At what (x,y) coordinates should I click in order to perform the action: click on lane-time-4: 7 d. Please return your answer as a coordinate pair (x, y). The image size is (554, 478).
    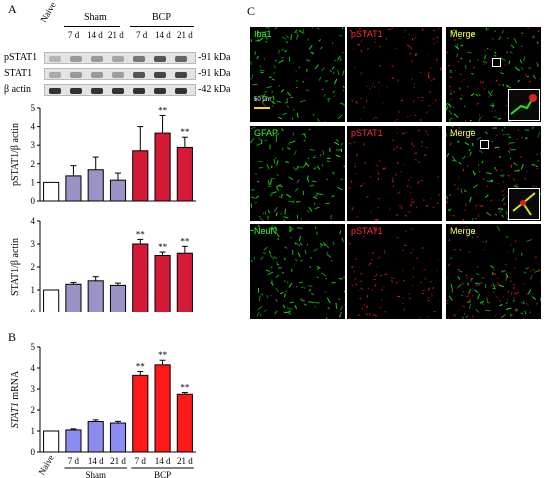
    Looking at the image, I should click on (142, 35).